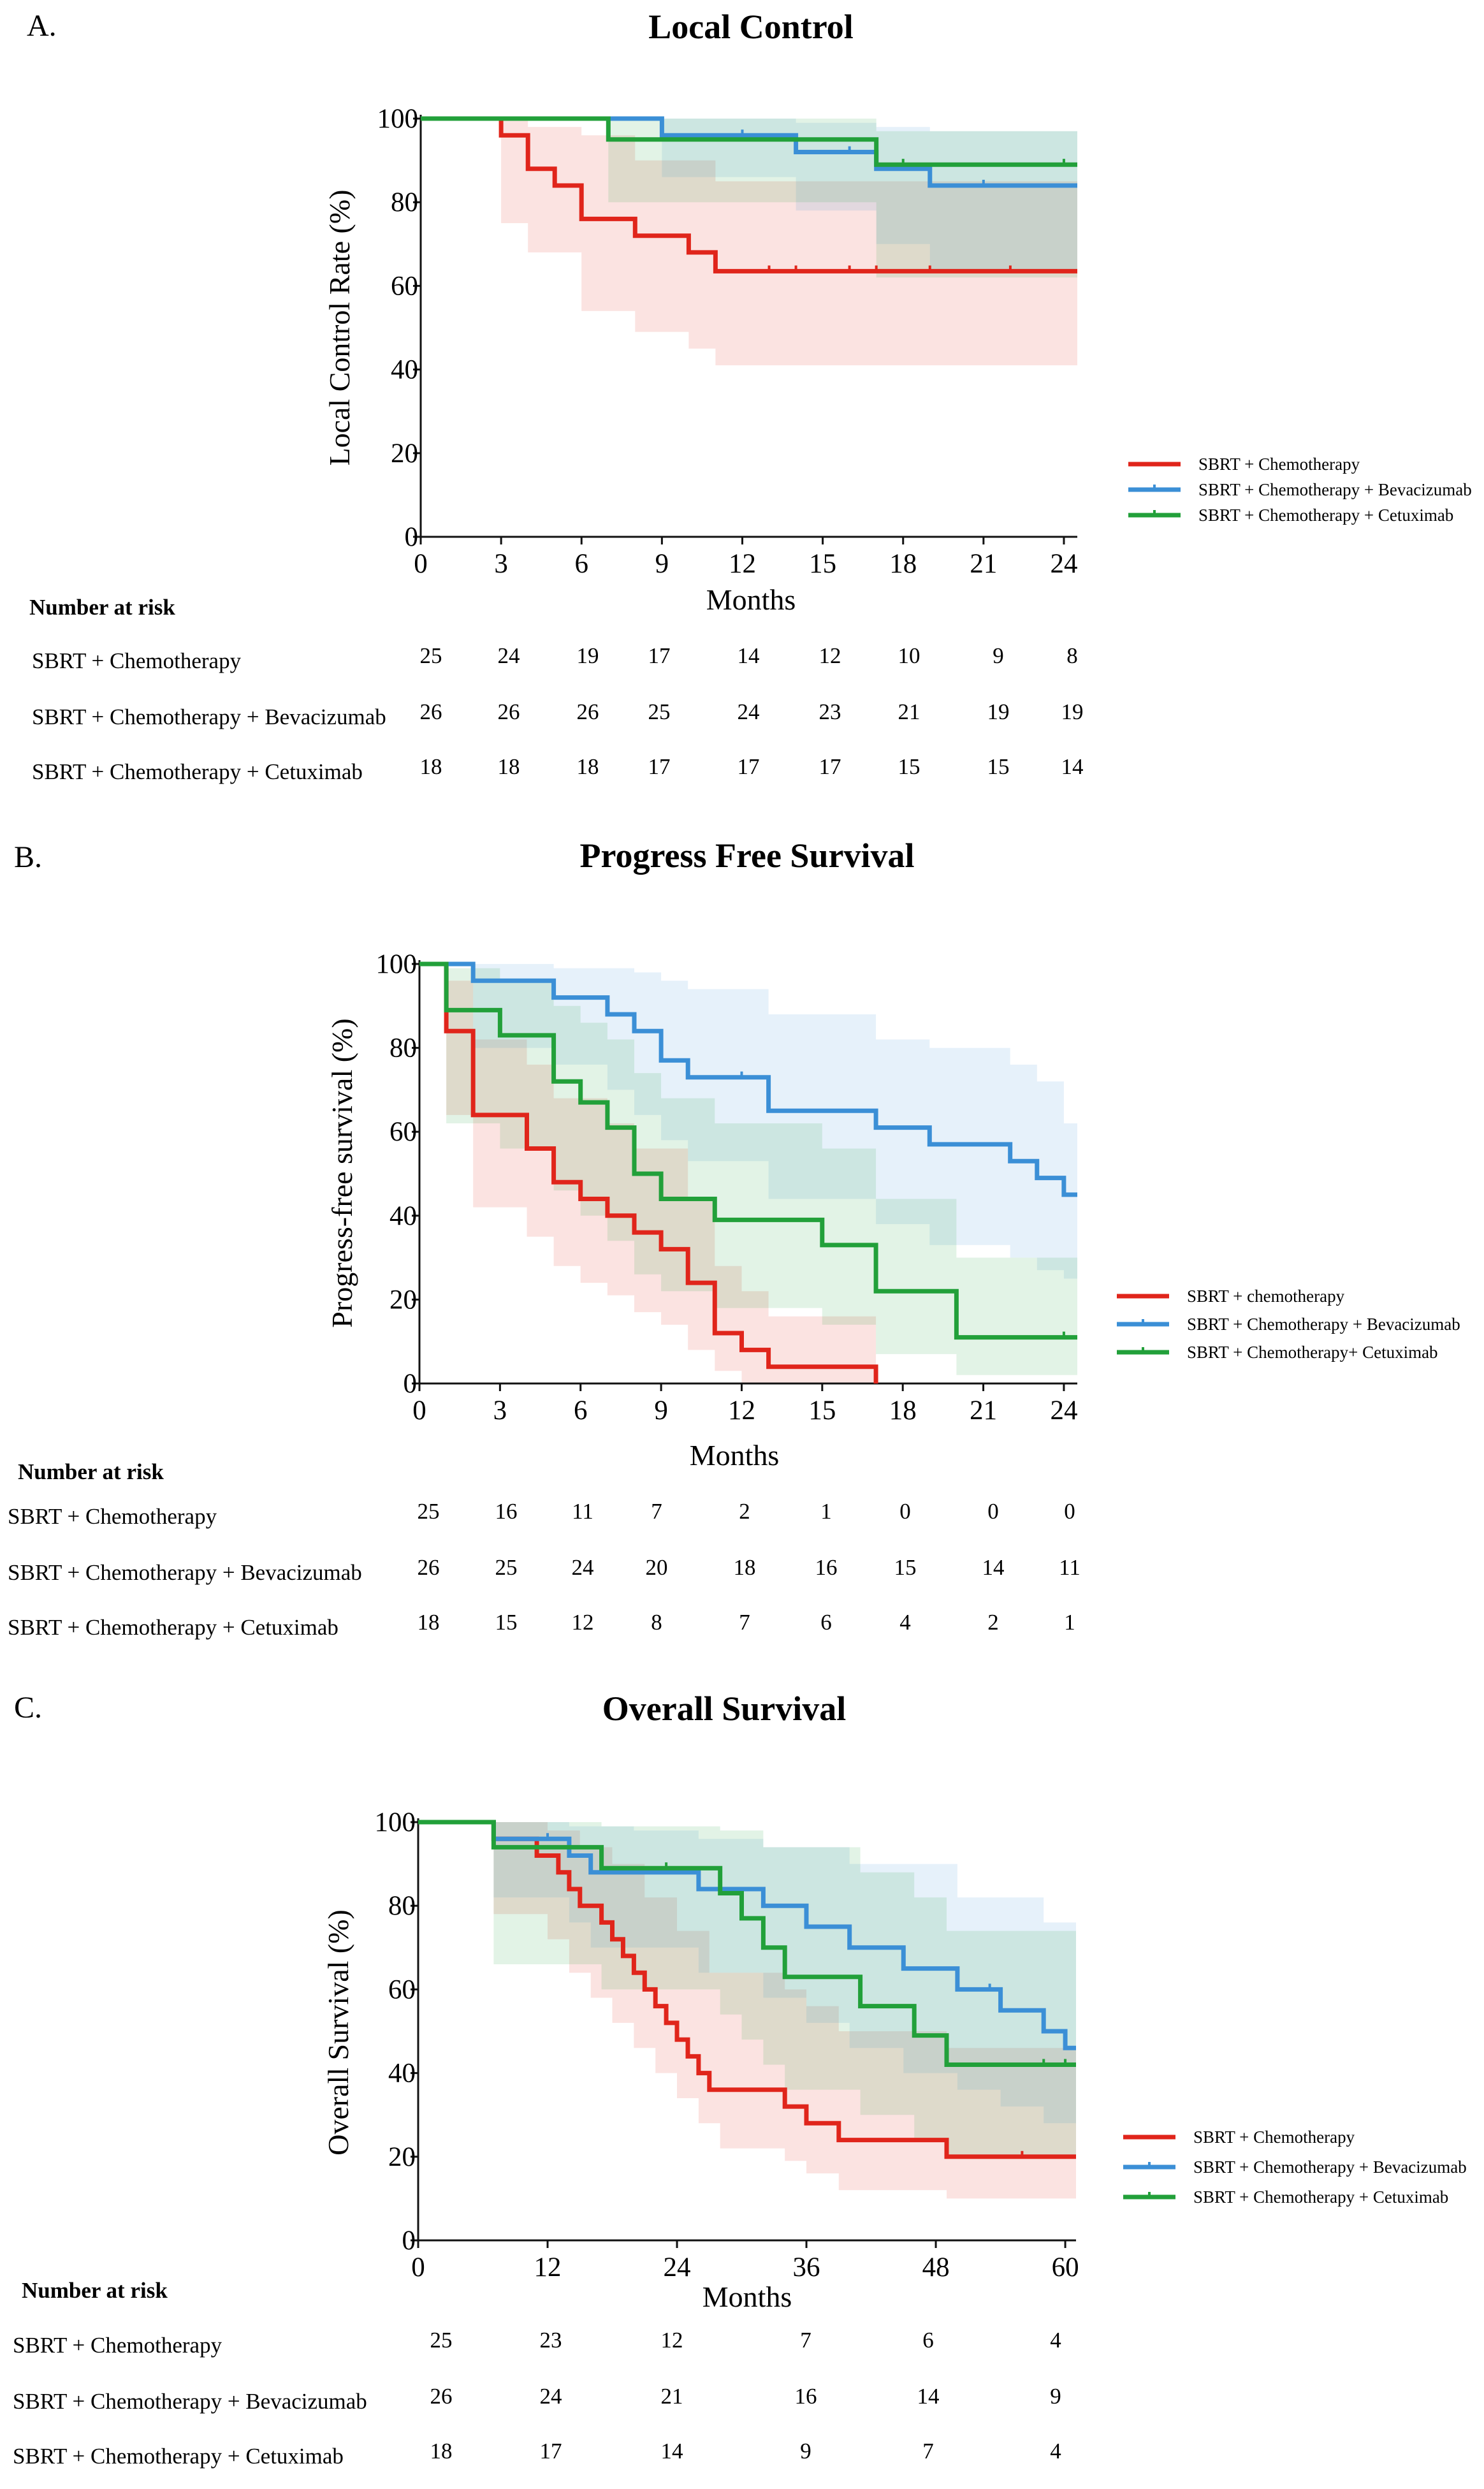 This screenshot has width=1484, height=2489. I want to click on km-curve-red, so click(648, 1172).